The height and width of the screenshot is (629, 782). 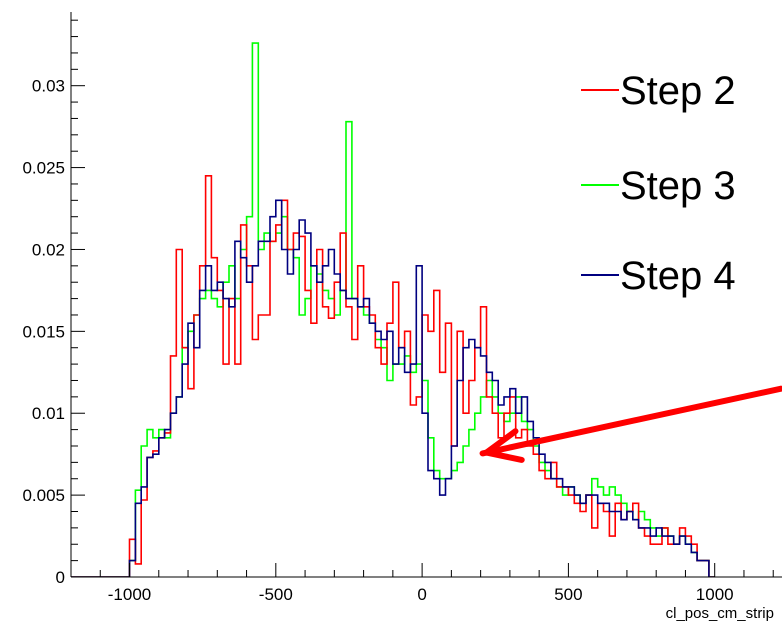 What do you see at coordinates (43, 168) in the screenshot?
I see `y-tick-label: 0.025` at bounding box center [43, 168].